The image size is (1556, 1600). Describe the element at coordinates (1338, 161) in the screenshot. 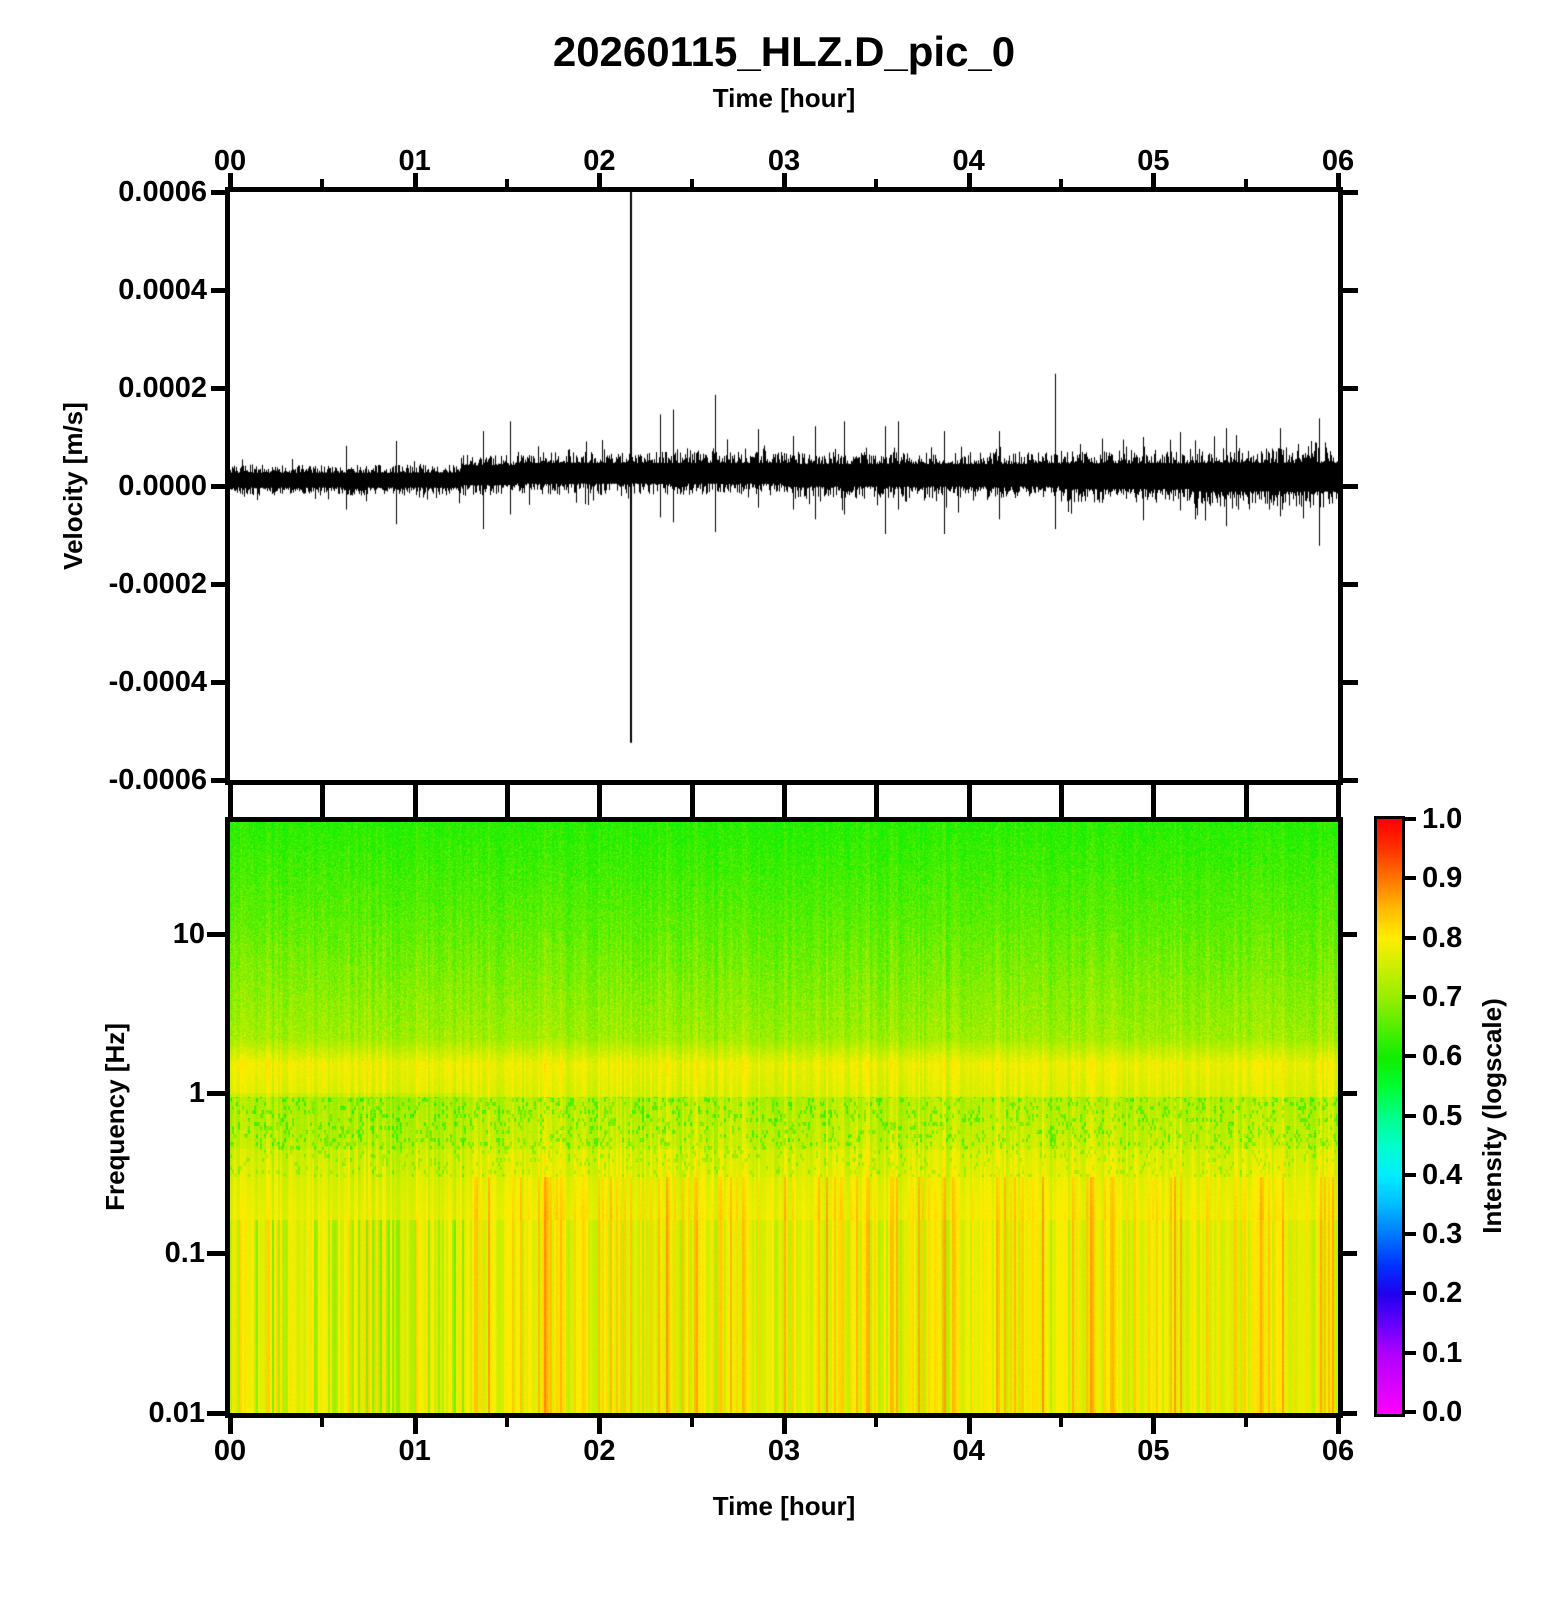

I see `waveform-top-x-tick-label: 06` at that location.